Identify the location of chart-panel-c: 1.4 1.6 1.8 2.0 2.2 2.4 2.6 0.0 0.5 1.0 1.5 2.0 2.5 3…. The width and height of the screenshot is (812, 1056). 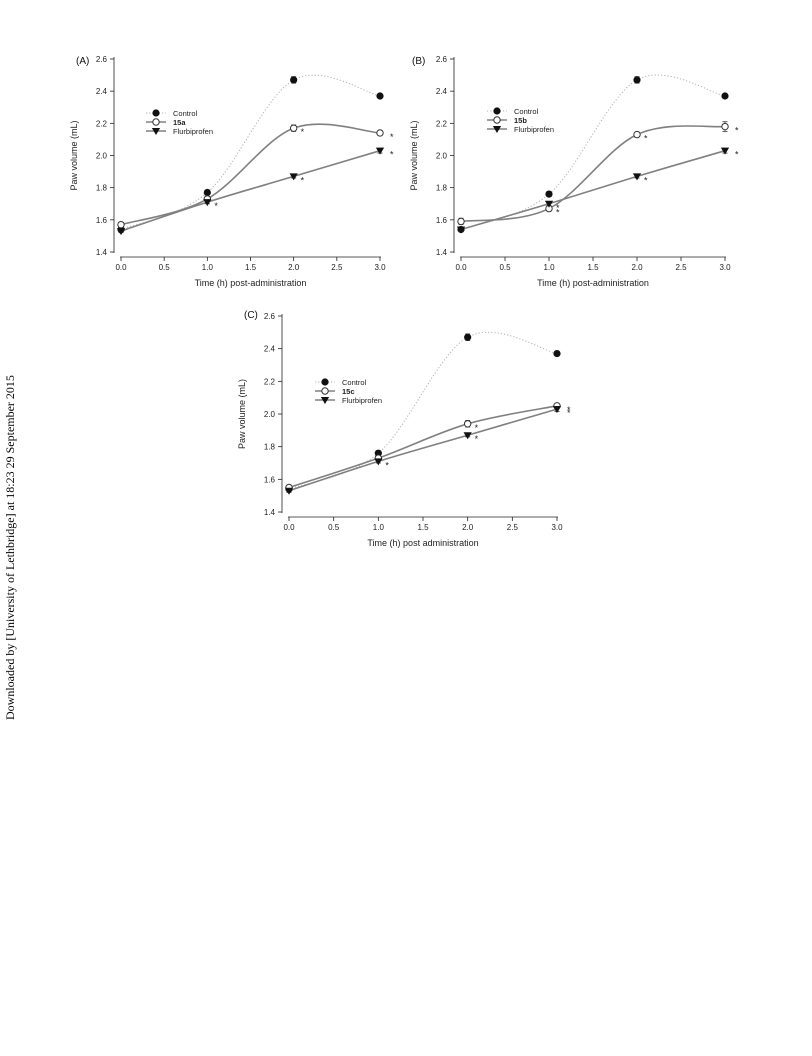
(404, 429).